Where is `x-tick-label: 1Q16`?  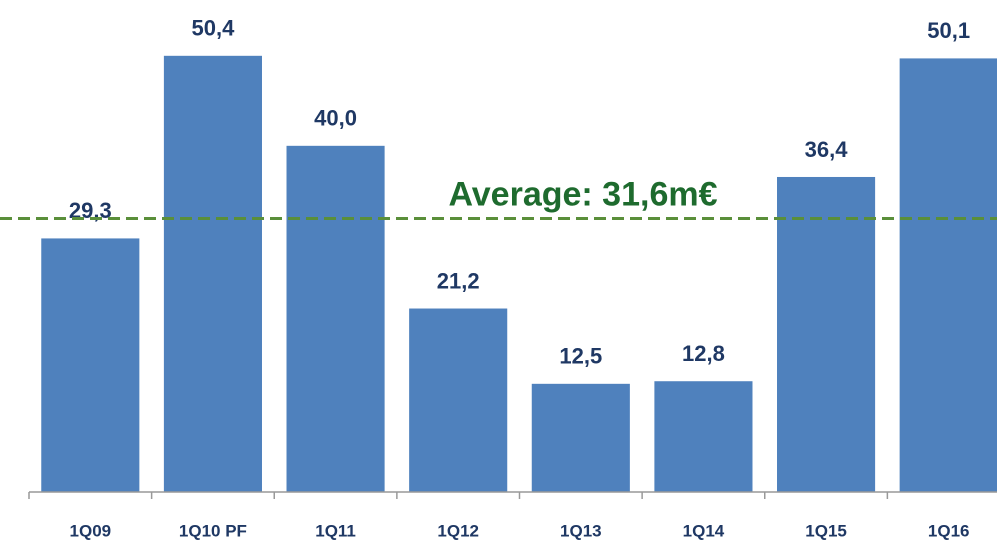
x-tick-label: 1Q16 is located at coordinates (949, 530).